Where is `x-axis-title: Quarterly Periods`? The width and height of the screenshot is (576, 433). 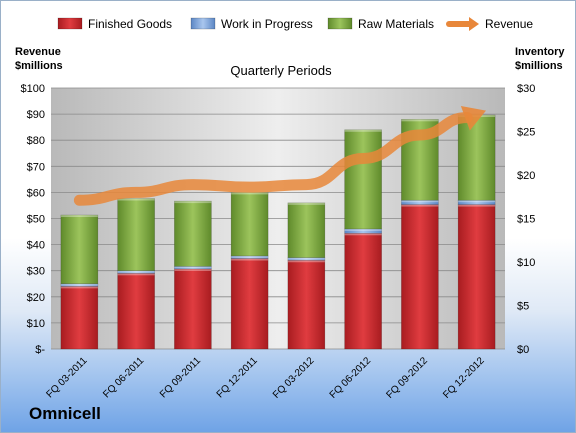
x-axis-title: Quarterly Periods is located at coordinates (281, 70).